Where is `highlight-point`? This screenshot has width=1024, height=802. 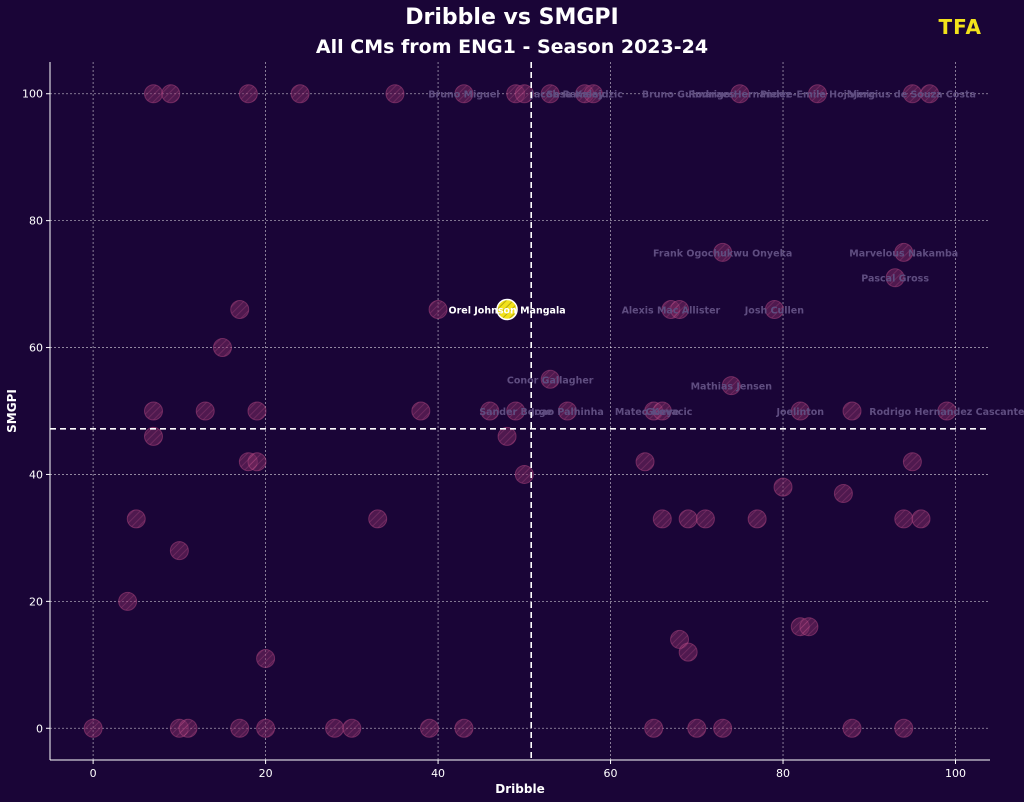
highlight-point is located at coordinates (507, 309).